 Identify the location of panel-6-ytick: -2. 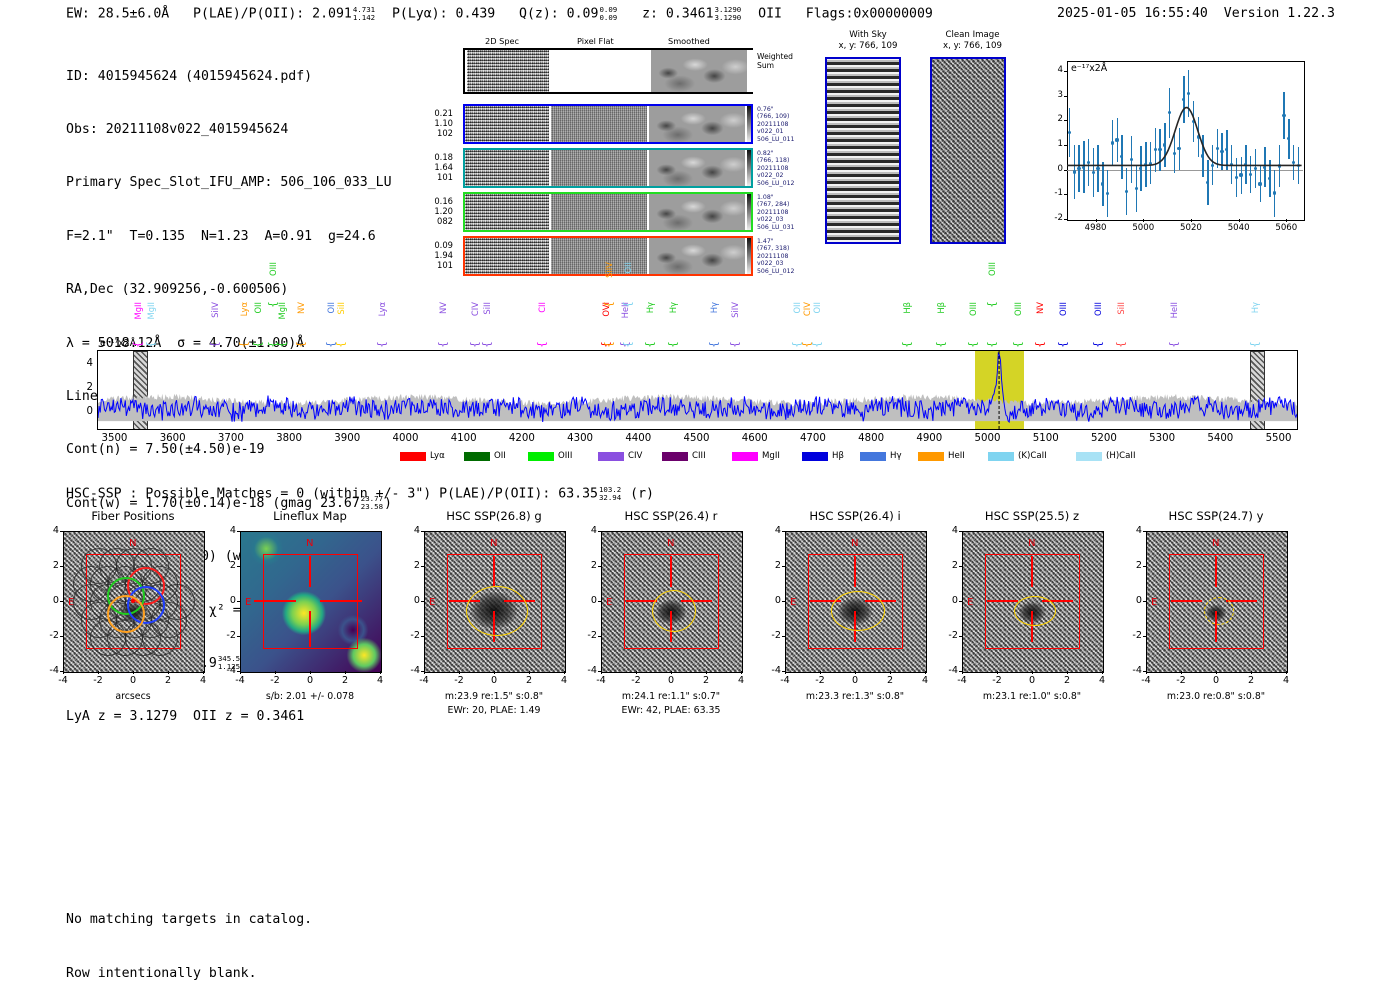
(1137, 635).